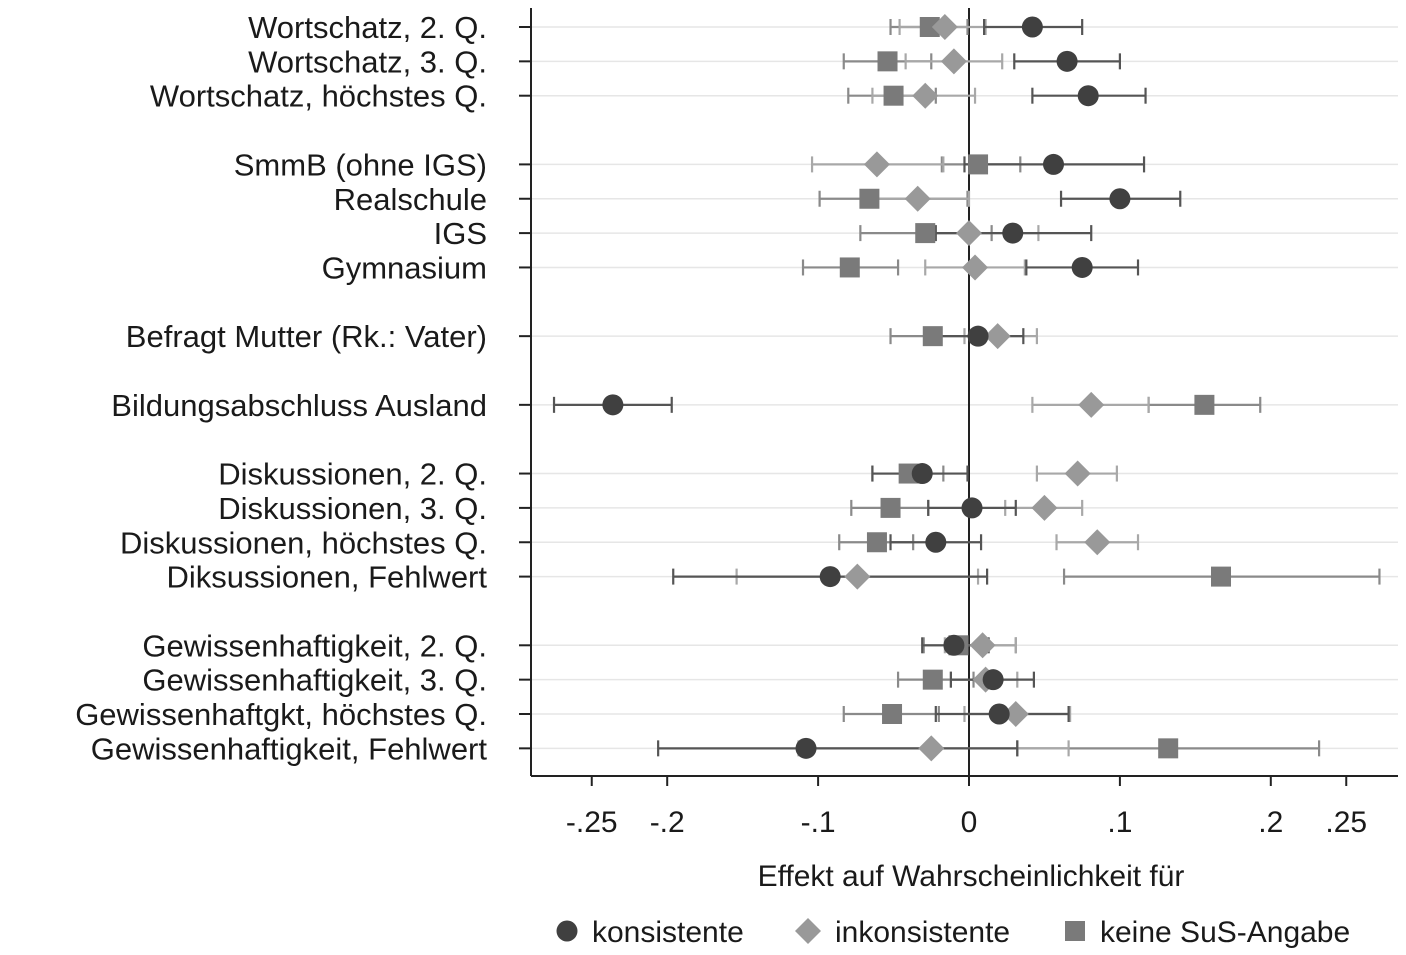  What do you see at coordinates (352, 474) in the screenshot?
I see `category-label: Diskussionen, 2. Q.` at bounding box center [352, 474].